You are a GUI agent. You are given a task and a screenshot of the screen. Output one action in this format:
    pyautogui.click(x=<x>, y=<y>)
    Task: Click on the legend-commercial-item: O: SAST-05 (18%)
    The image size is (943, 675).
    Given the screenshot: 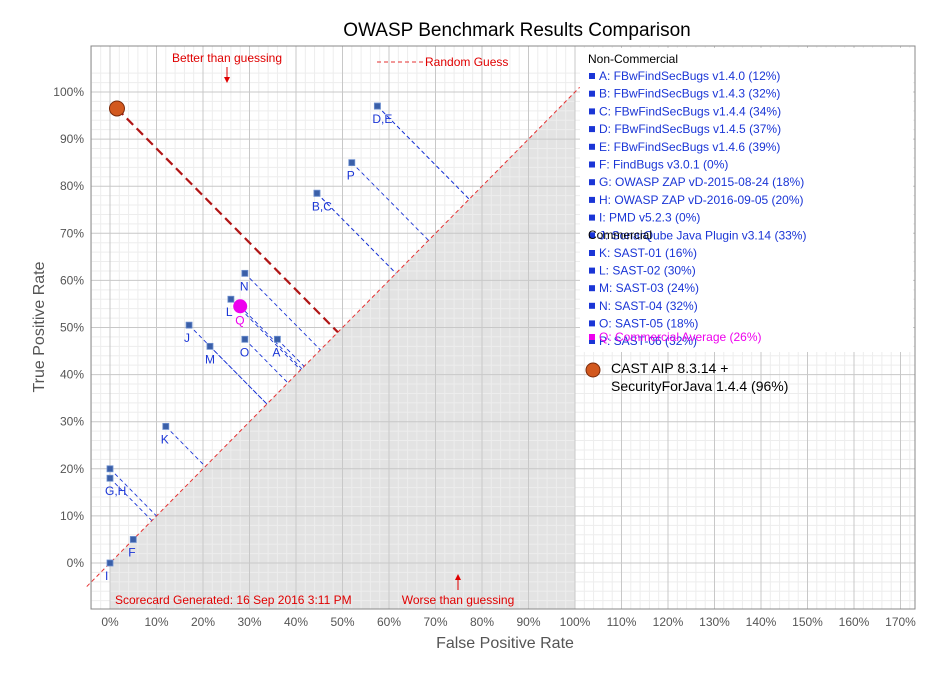 What is the action you would take?
    pyautogui.click(x=648, y=323)
    